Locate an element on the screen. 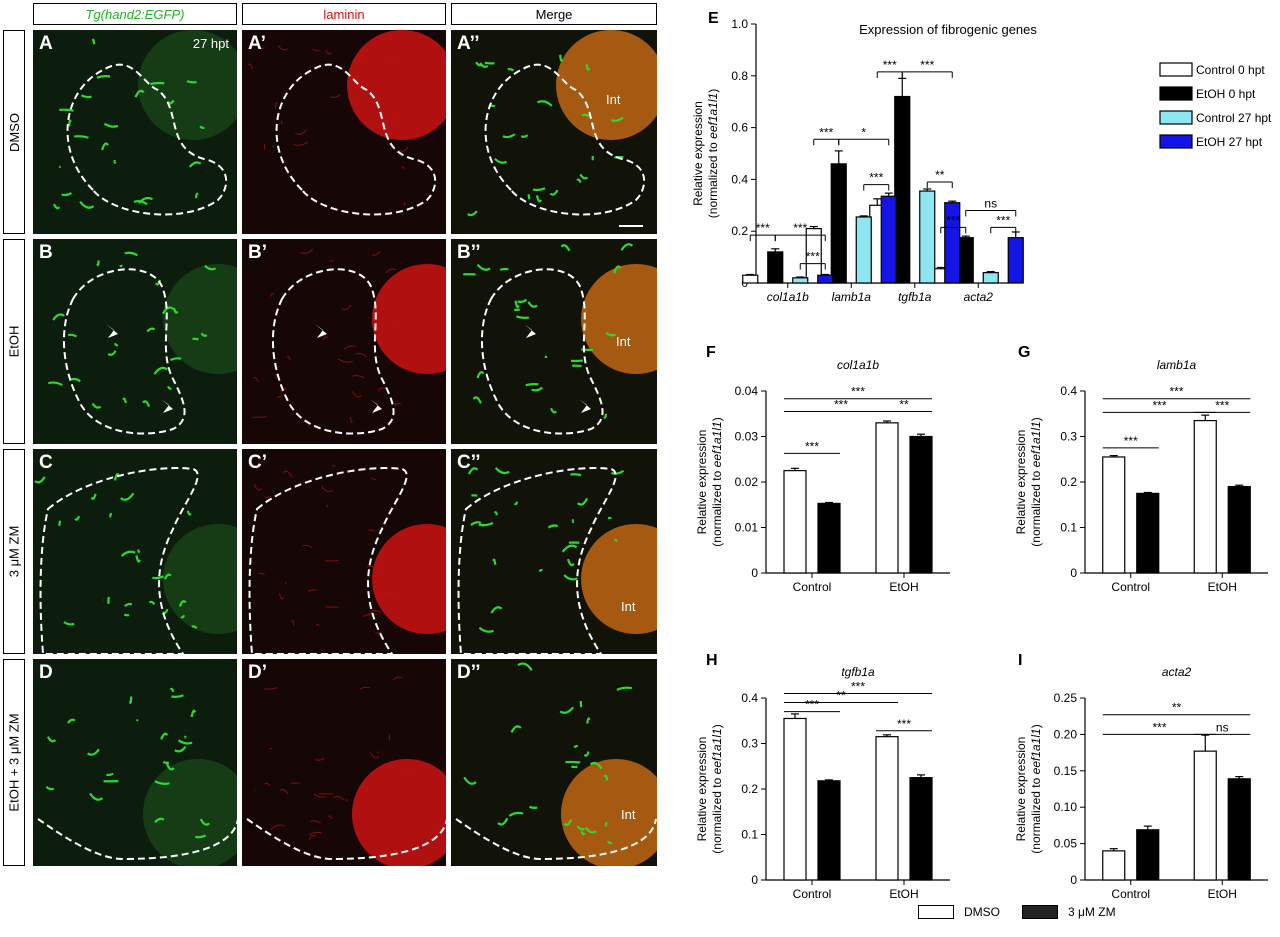 The image size is (1280, 937). legend-label: EtOH 0 hpt is located at coordinates (1226, 94).